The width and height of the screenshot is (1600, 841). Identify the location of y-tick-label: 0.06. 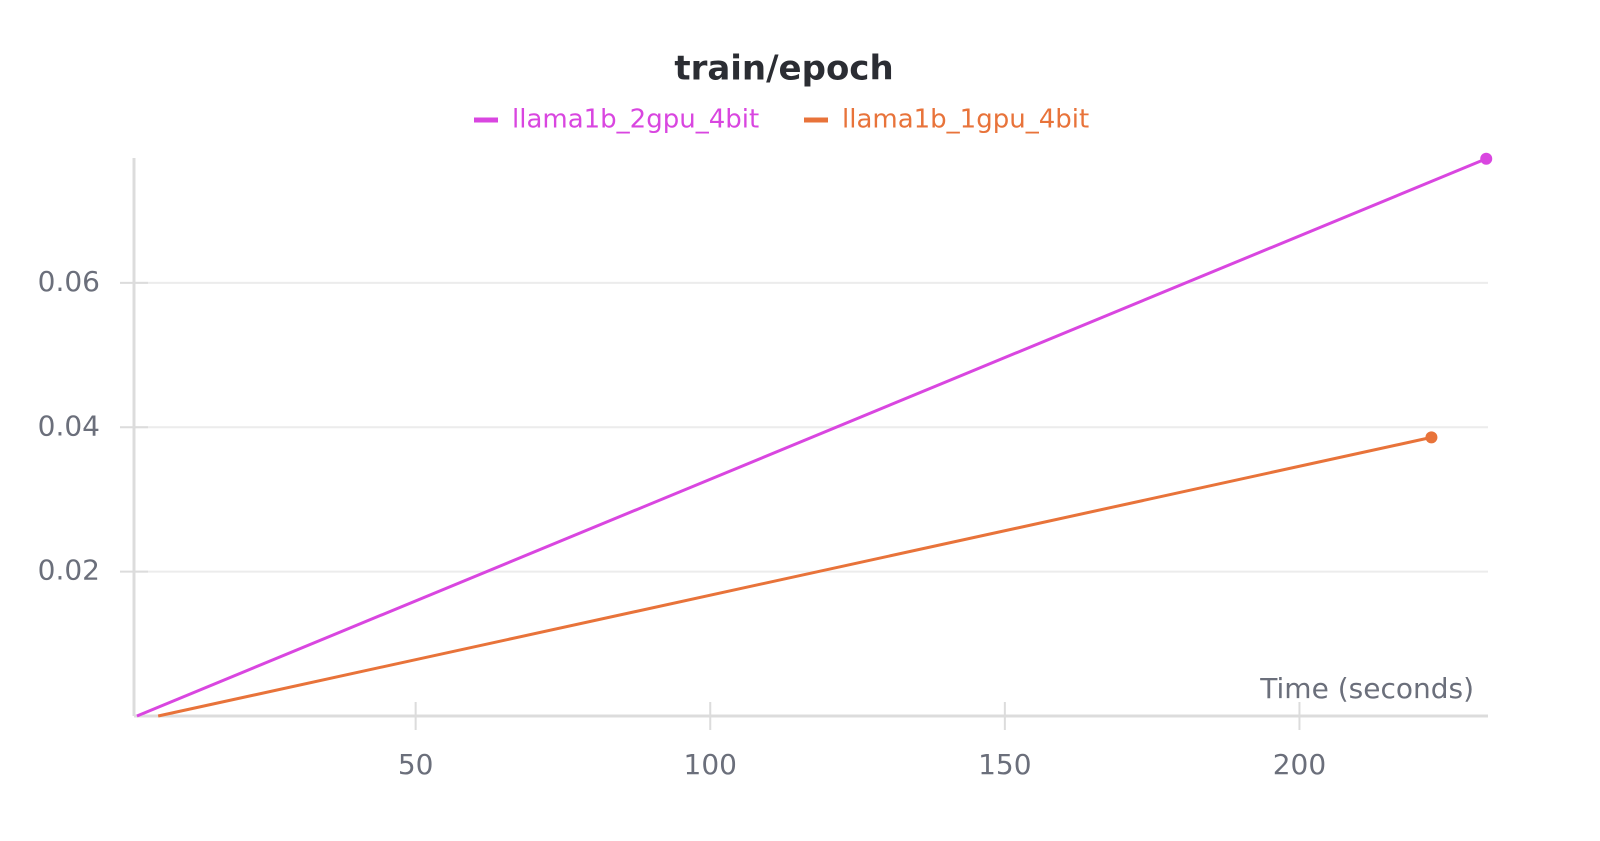
(69, 281).